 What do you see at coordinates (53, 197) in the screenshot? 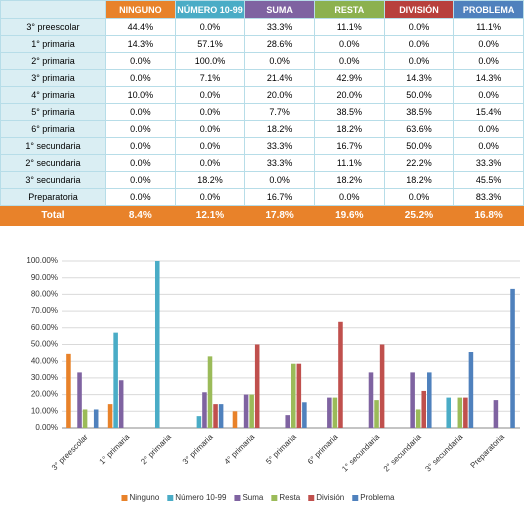
I see `row-label: Preparatoria` at bounding box center [53, 197].